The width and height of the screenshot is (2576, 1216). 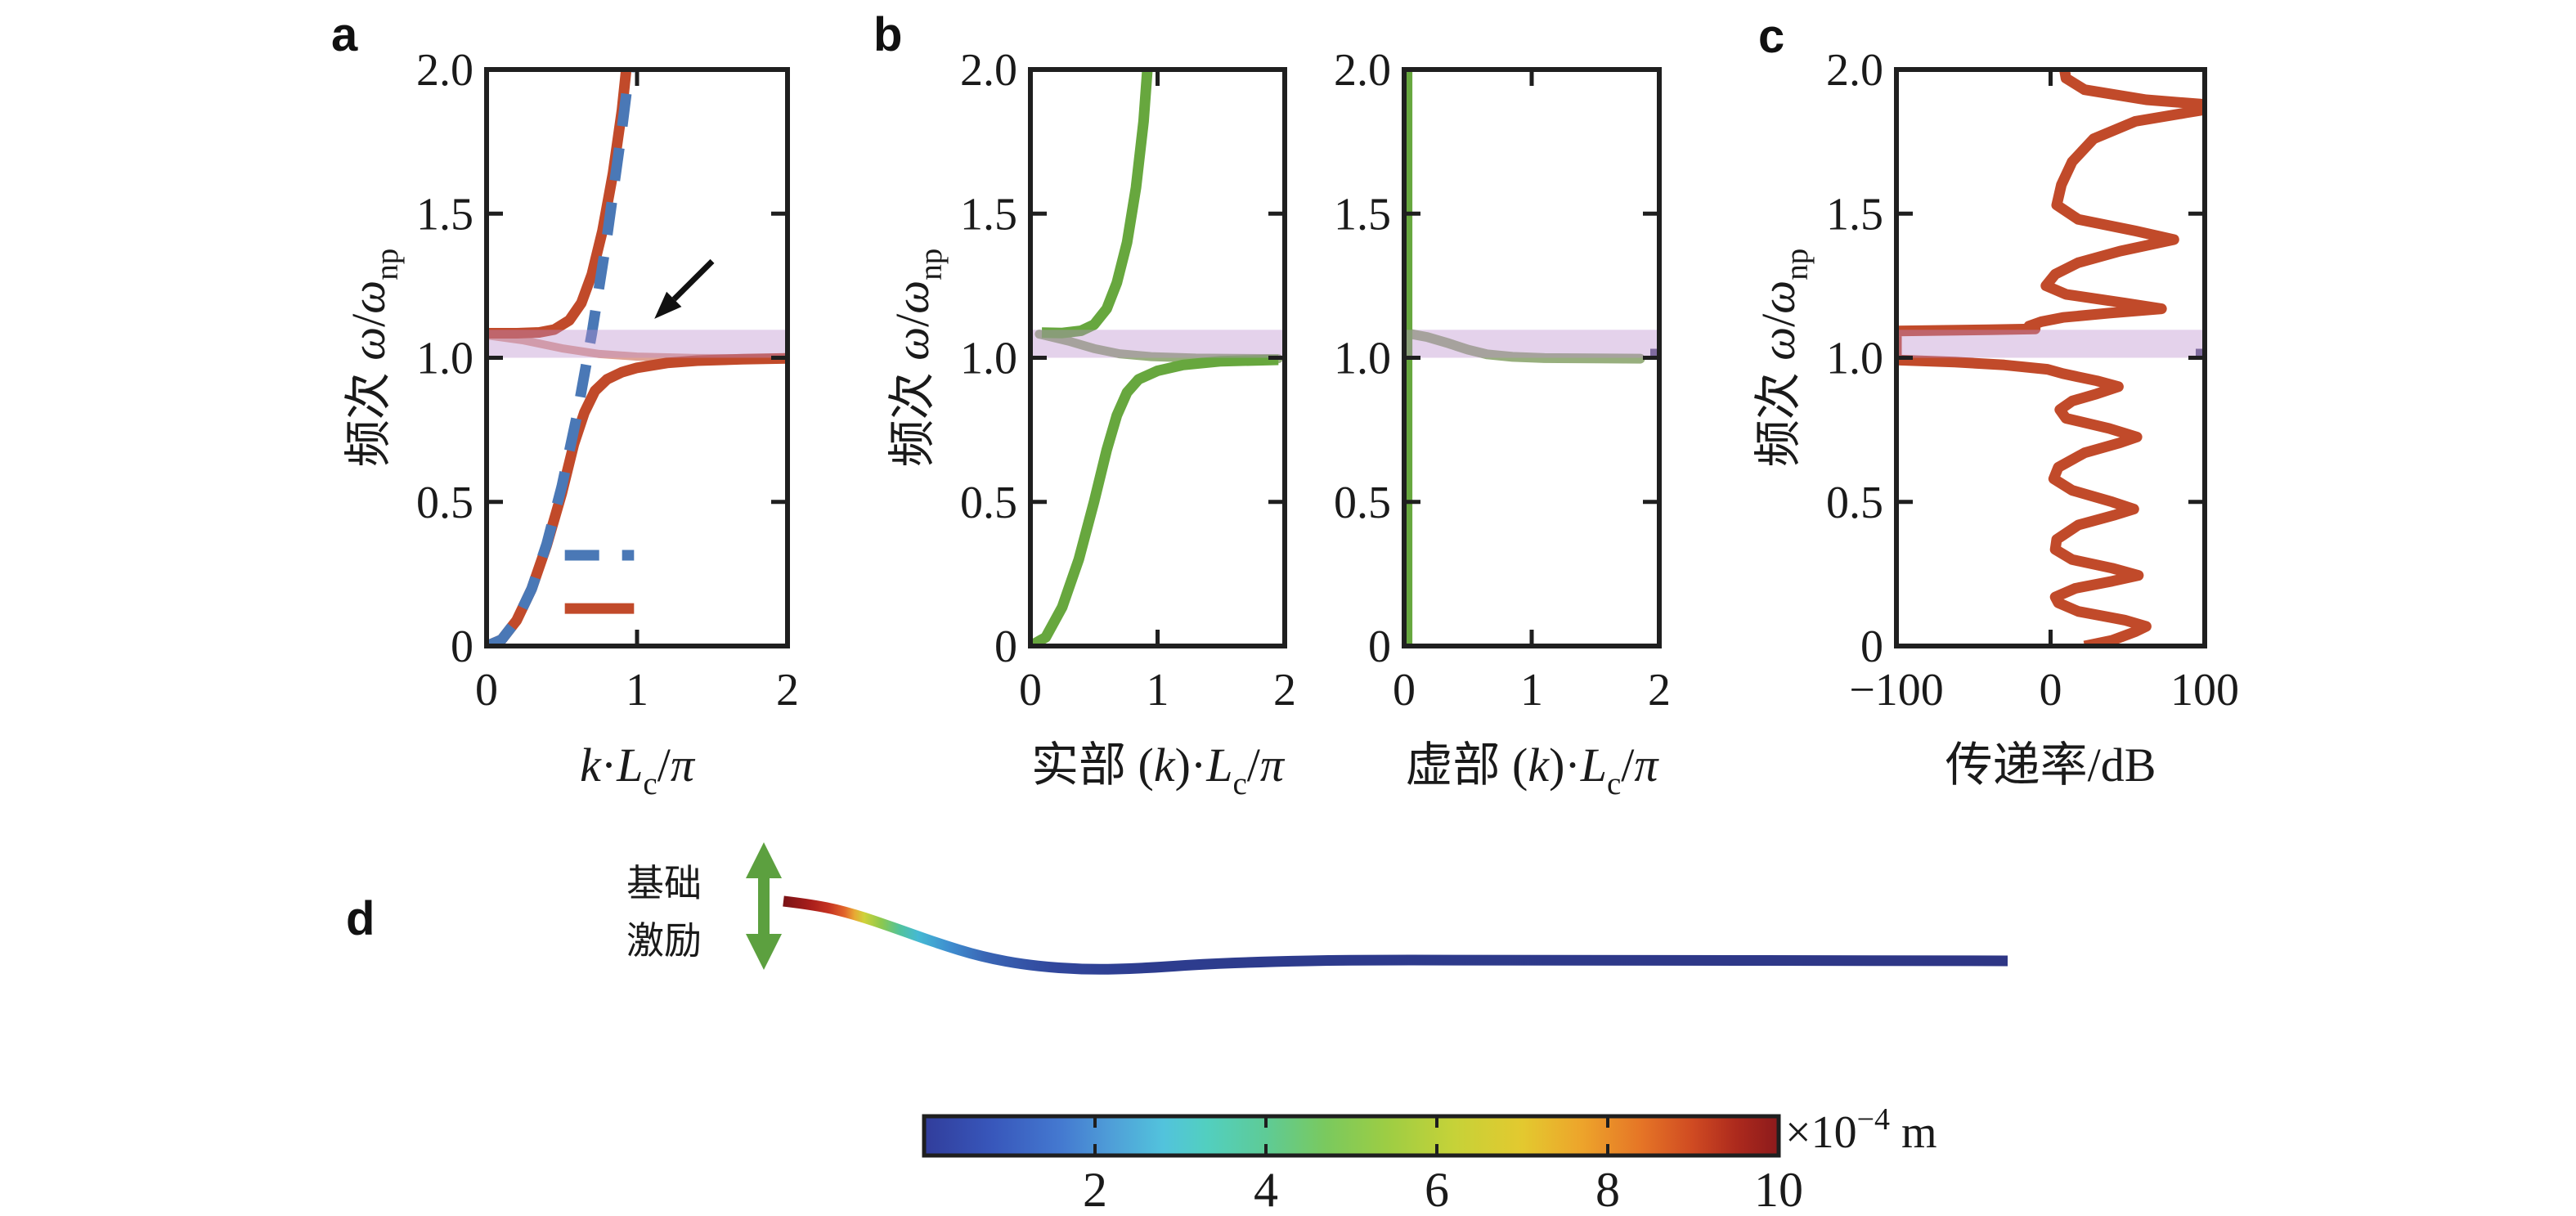 I want to click on panel-b1: 0 1 2 0 0.5 1.0 1.5 2.0 实部 (k)·Lc/π 频次 ω/ωnp, so click(x=1091, y=423).